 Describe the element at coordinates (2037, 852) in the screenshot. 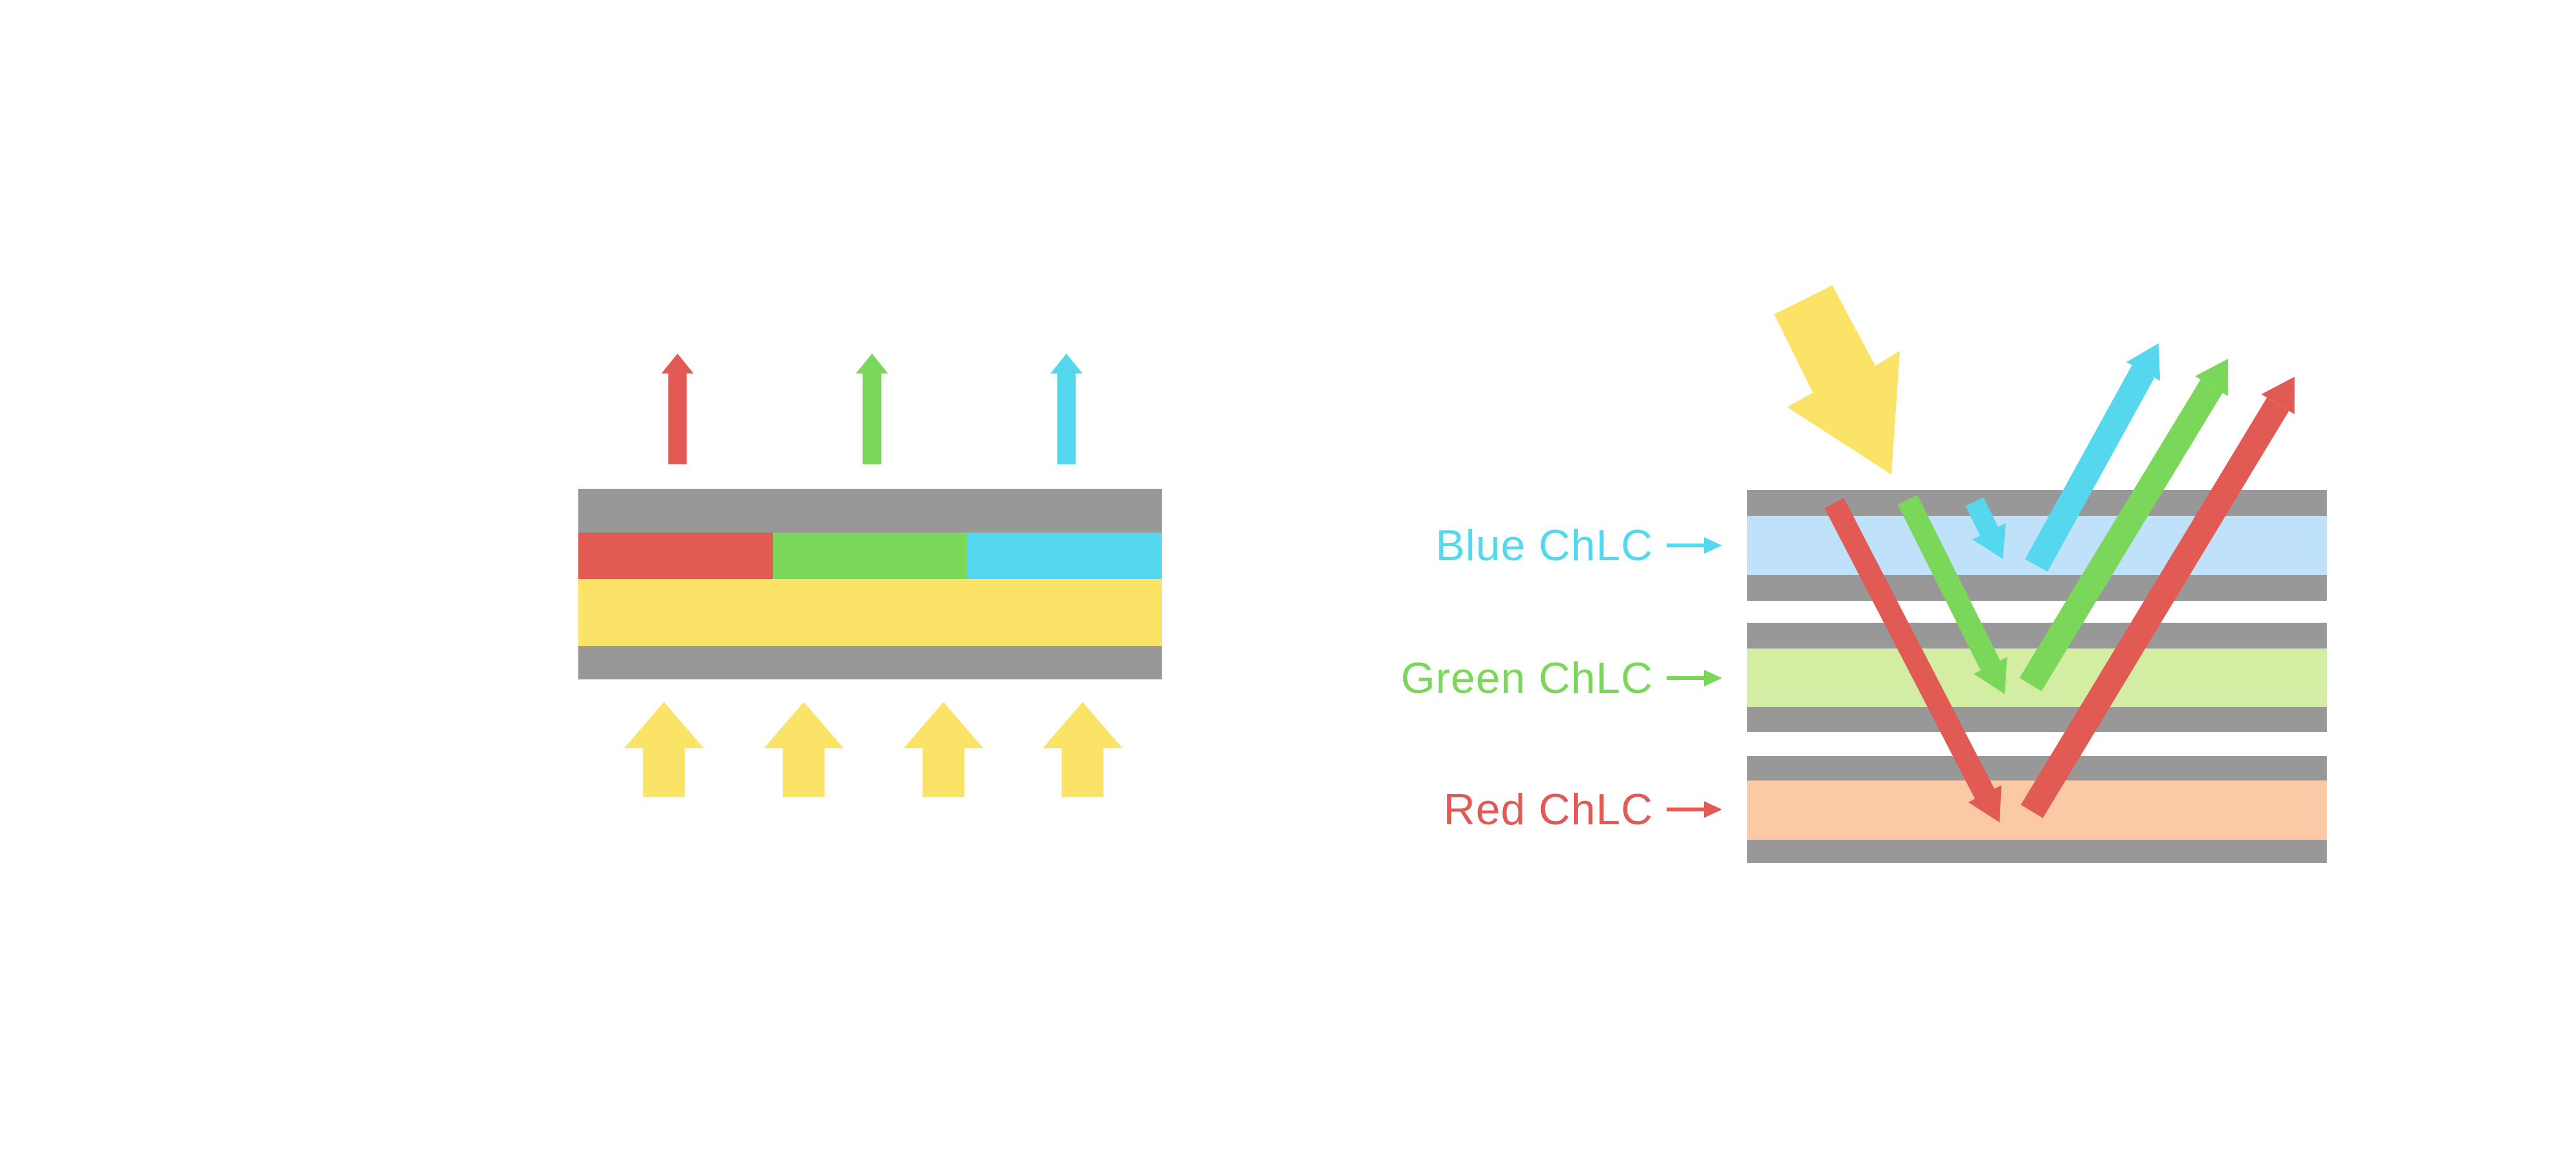

I see `red-cell-bottom-substrate` at that location.